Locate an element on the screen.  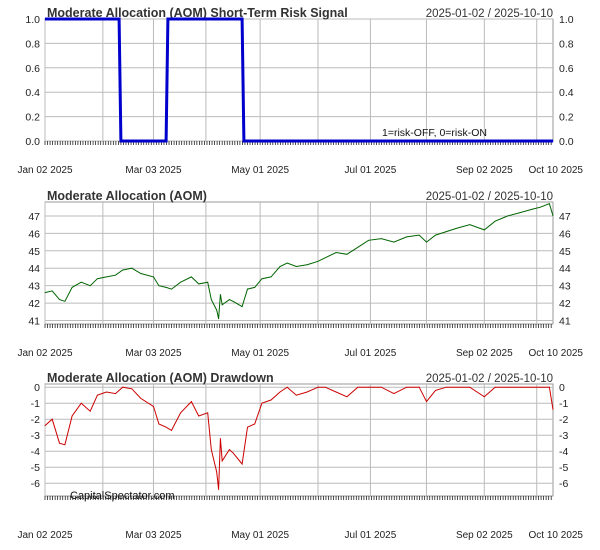
y-tick-label-right: -5 is located at coordinates (563, 468).